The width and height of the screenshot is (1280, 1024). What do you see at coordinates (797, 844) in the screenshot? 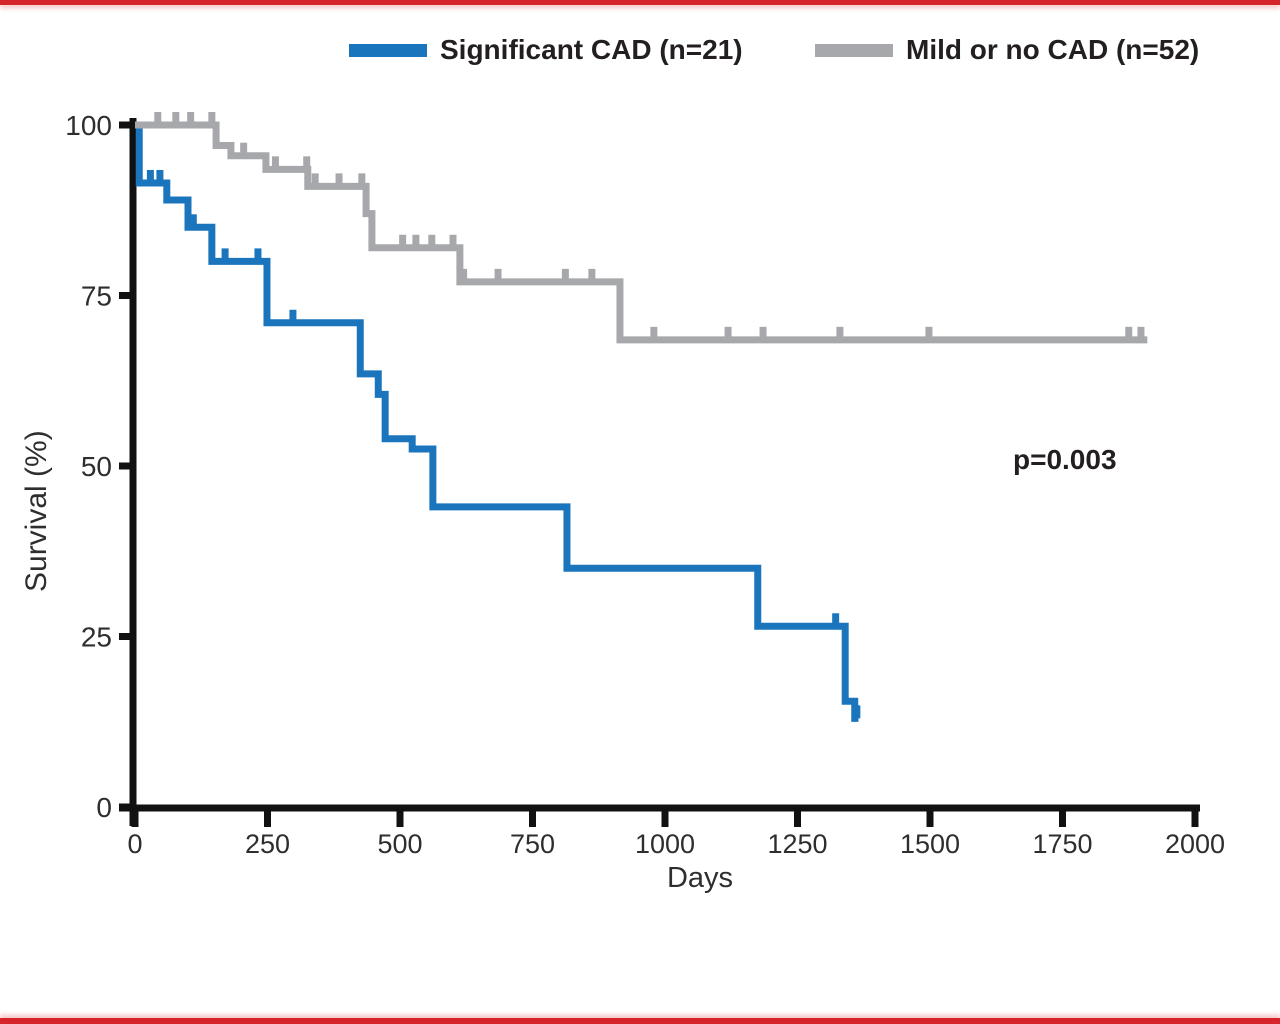
I see `svg-text: 1250` at bounding box center [797, 844].